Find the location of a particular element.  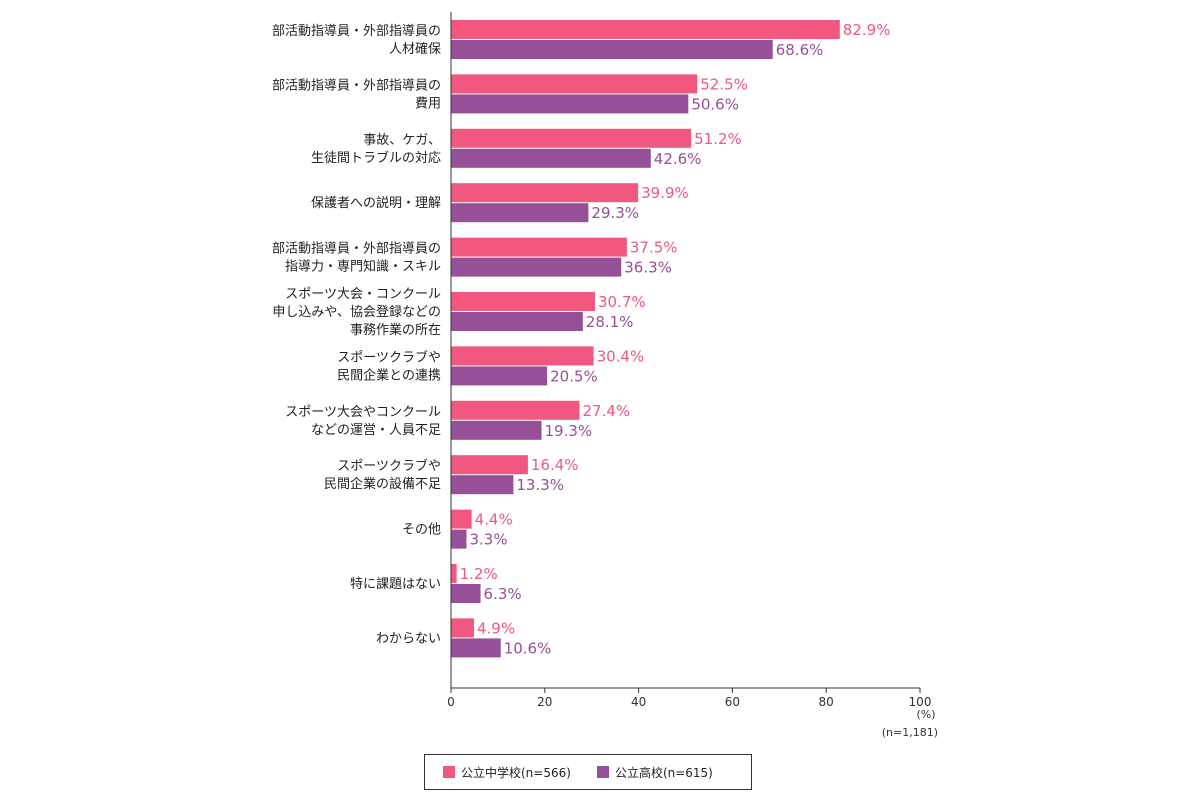

category-label-line: わからない is located at coordinates (408, 638).